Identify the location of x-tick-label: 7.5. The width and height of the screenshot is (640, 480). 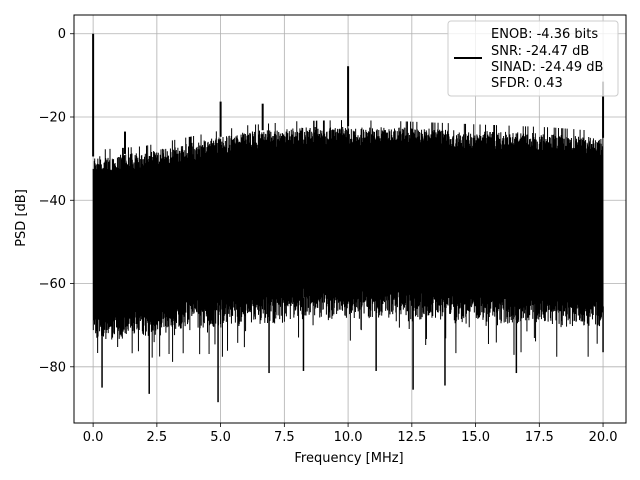
(284, 437).